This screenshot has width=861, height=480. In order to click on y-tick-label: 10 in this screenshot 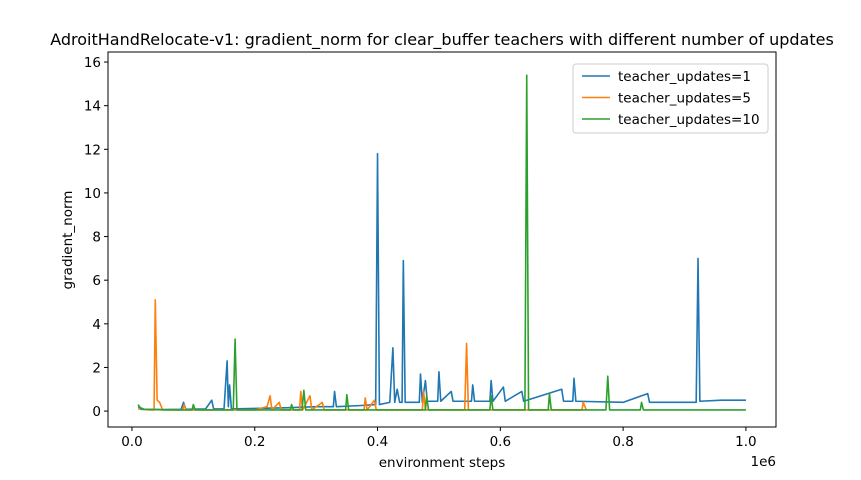, I will do `click(92, 194)`.